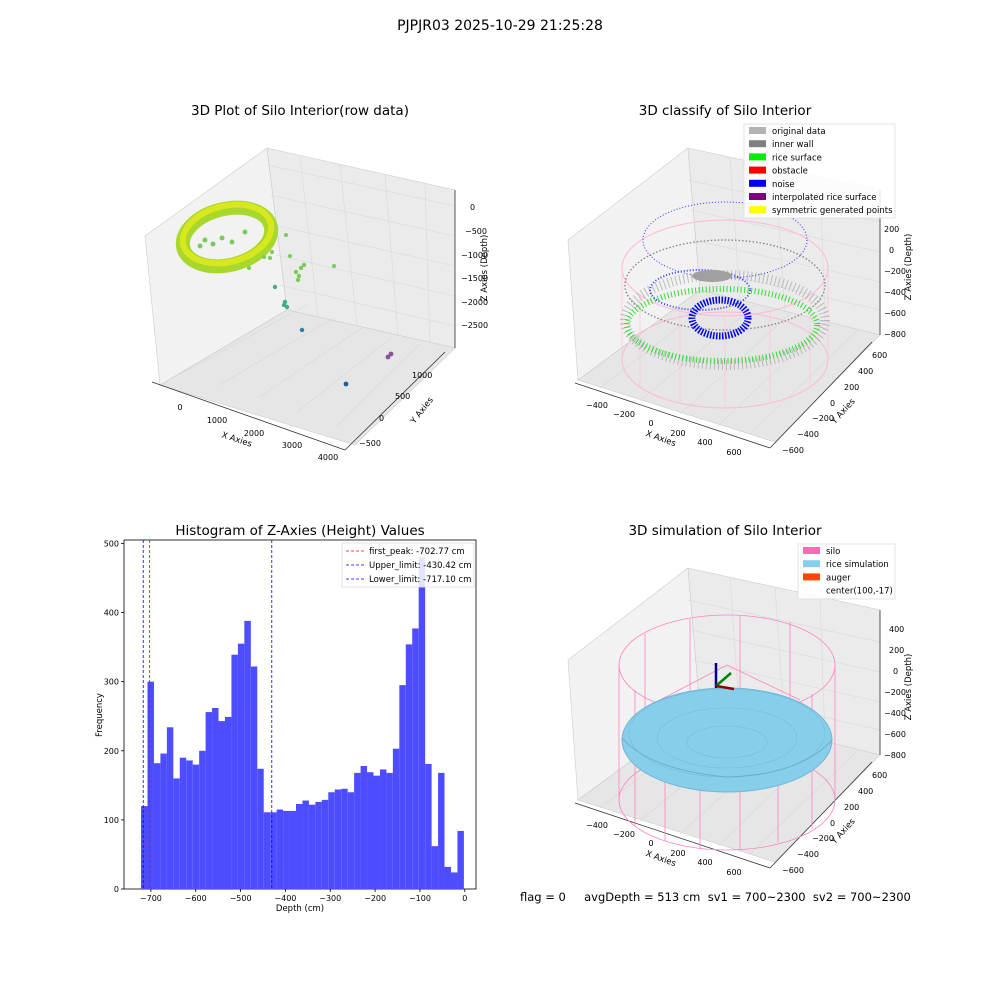  I want to click on x-tick-label: −500, so click(241, 898).